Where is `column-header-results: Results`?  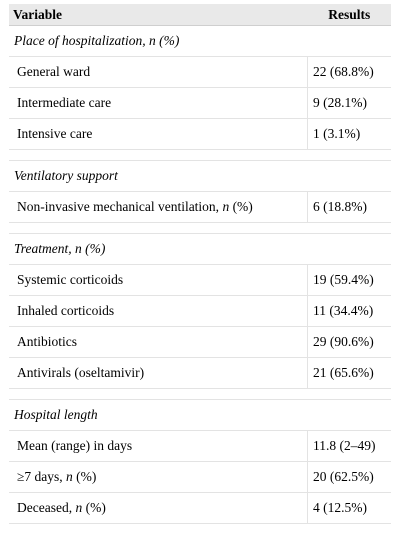
column-header-results: Results is located at coordinates (349, 15).